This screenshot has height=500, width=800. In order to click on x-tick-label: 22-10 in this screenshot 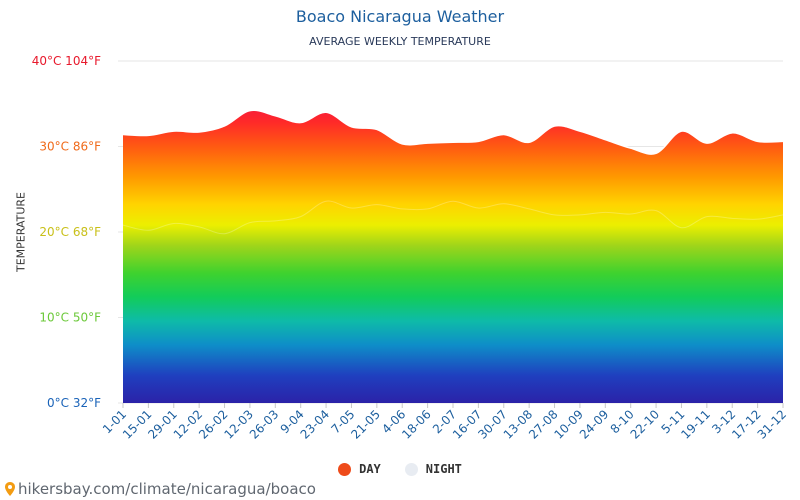, I will do `click(645, 424)`.